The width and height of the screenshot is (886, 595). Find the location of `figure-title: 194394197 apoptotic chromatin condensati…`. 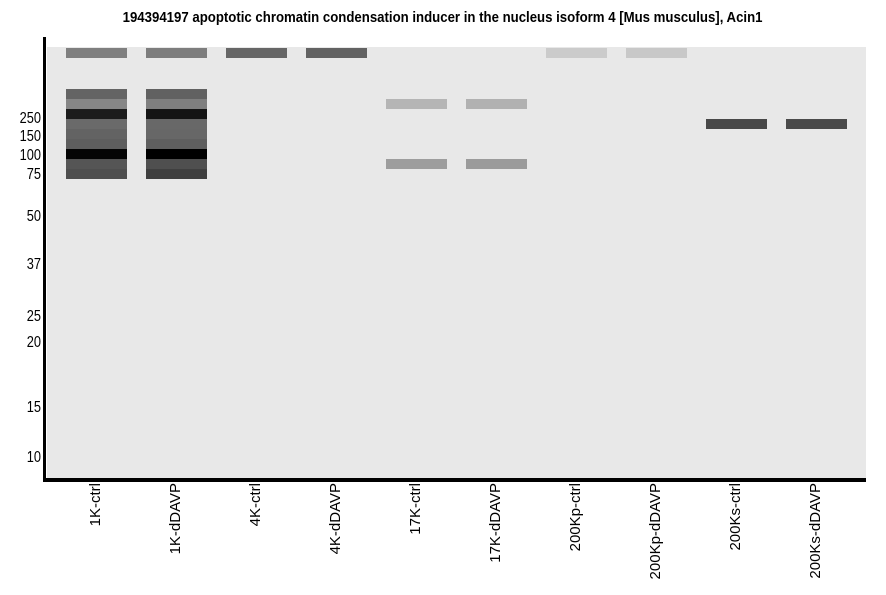

figure-title: 194394197 apoptotic chromatin condensati… is located at coordinates (443, 17).